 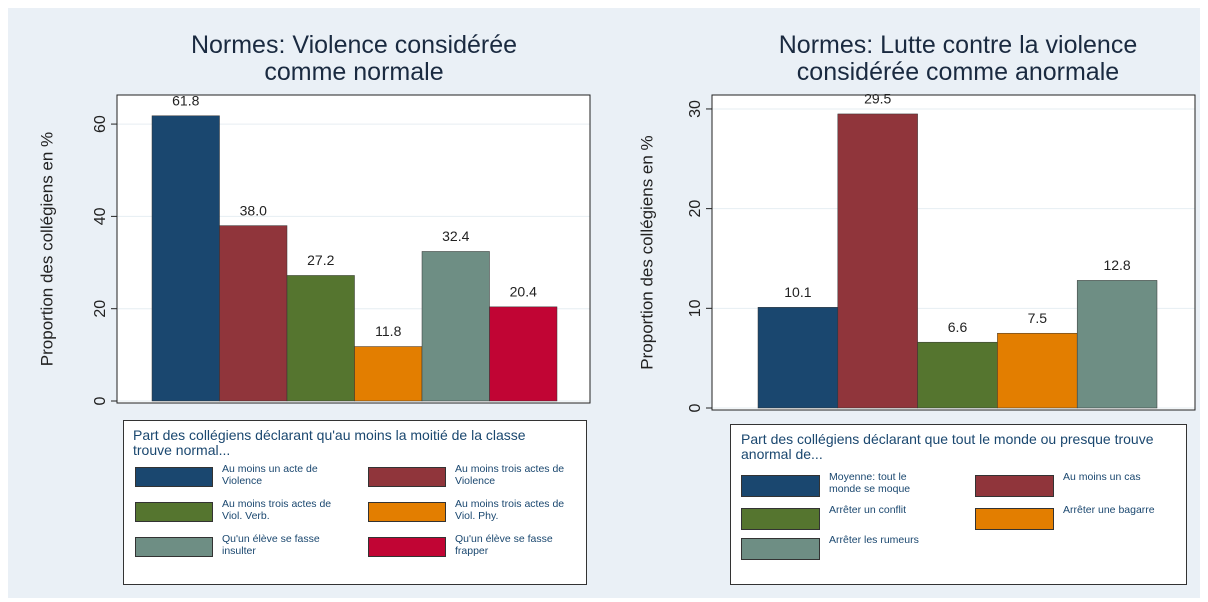 What do you see at coordinates (958, 327) in the screenshot?
I see `value-label: 6.6` at bounding box center [958, 327].